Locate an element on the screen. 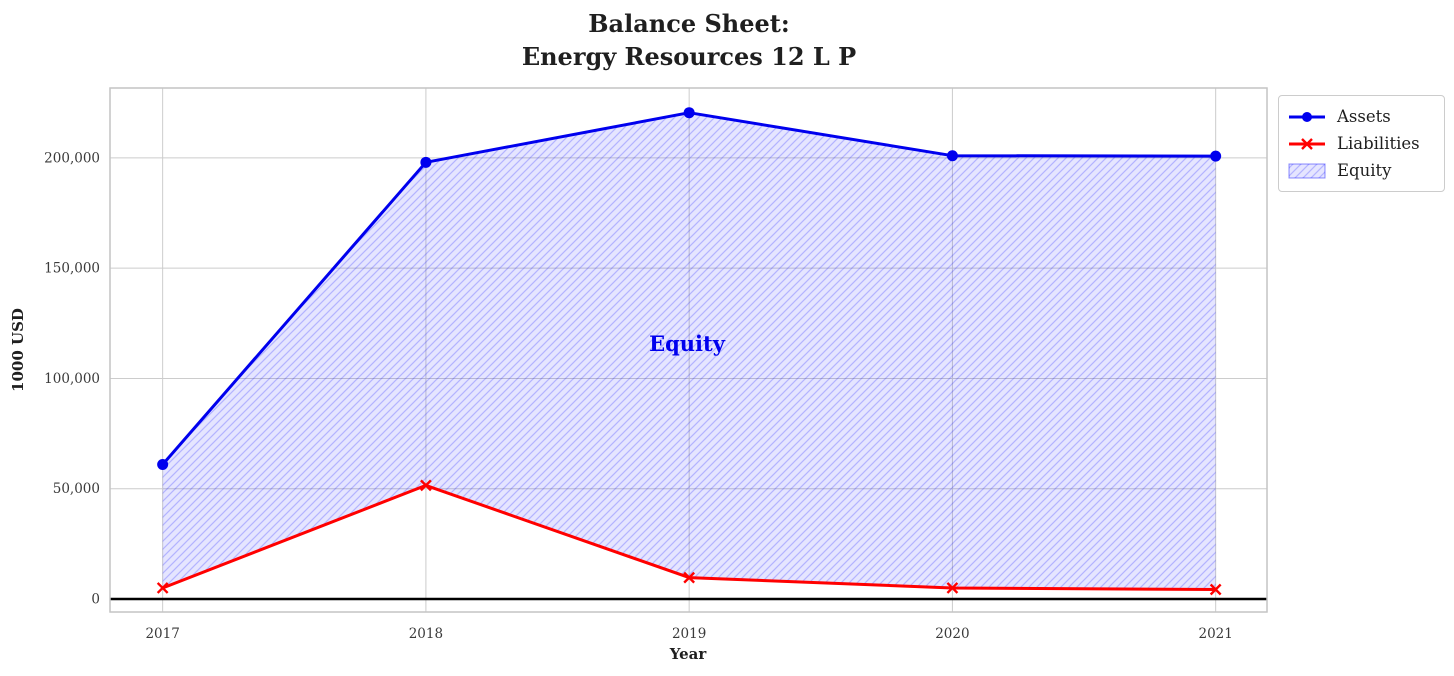 Image resolution: width=1454 pixels, height=676 pixels. x-tick-label: 2019 is located at coordinates (689, 634).